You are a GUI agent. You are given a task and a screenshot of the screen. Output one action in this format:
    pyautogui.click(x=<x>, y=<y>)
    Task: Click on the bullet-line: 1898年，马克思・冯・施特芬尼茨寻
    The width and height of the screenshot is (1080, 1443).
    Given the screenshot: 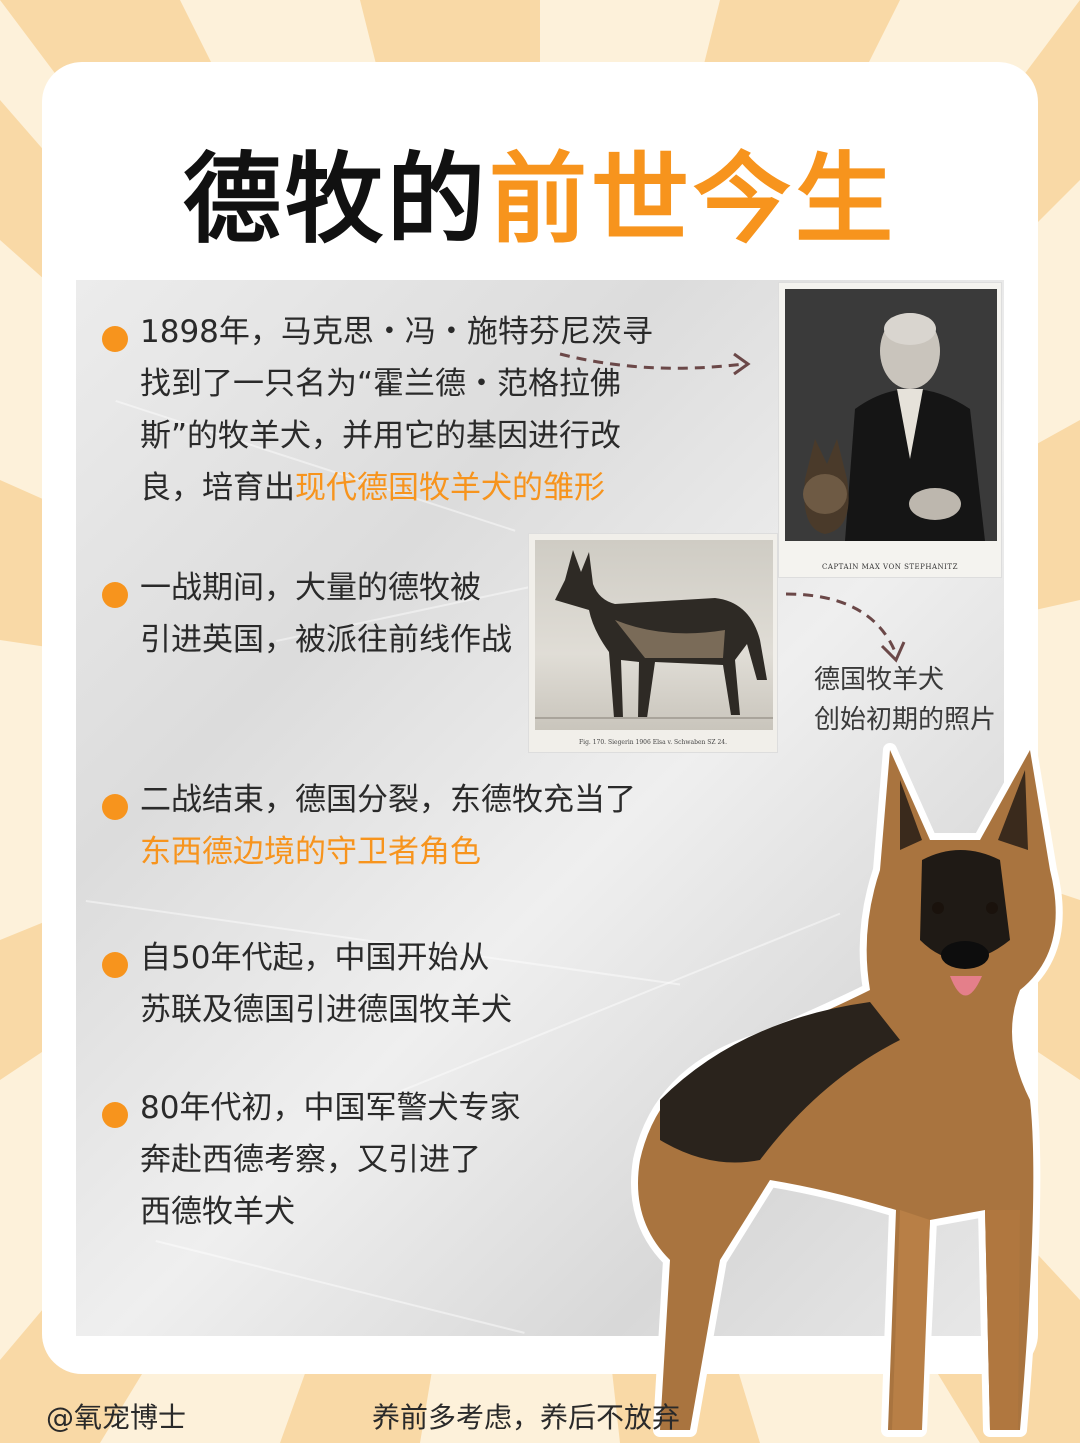 What is the action you would take?
    pyautogui.click(x=396, y=332)
    